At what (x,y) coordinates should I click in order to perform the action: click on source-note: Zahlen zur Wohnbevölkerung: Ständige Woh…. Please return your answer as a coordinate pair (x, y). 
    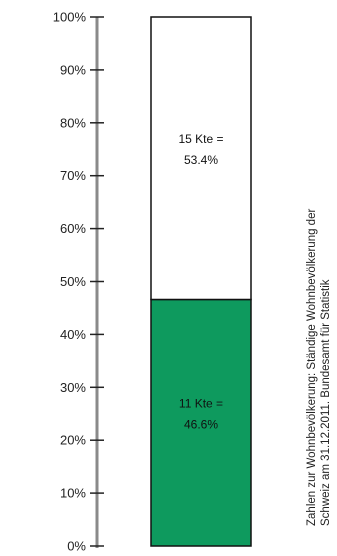
    Looking at the image, I should click on (319, 367).